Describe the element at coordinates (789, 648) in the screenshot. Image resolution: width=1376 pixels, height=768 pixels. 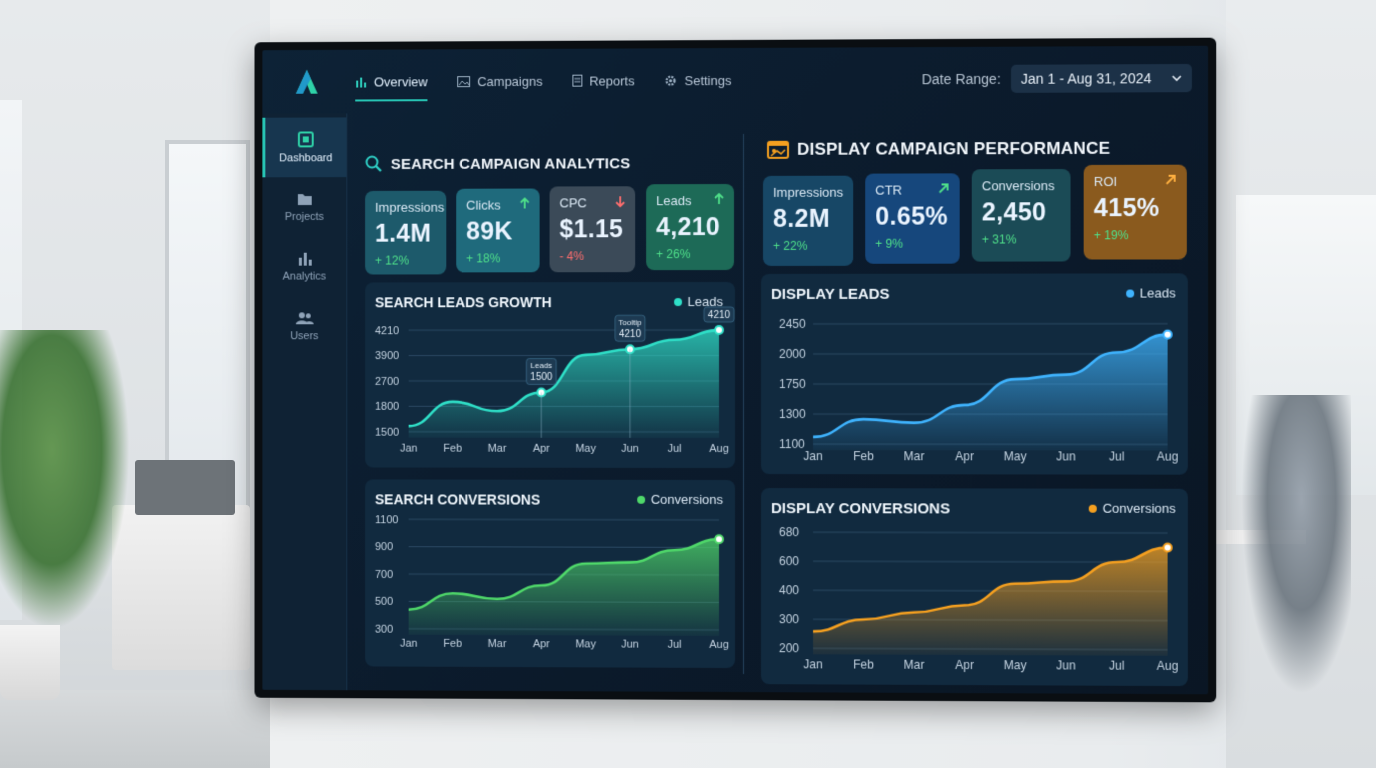
I see `y-tick-label: 200` at that location.